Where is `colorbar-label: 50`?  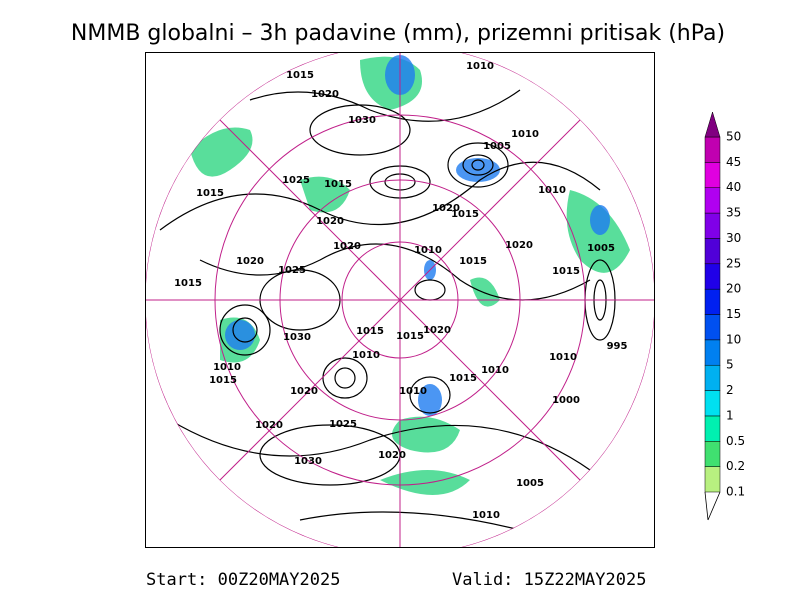
colorbar-label: 50 is located at coordinates (733, 137).